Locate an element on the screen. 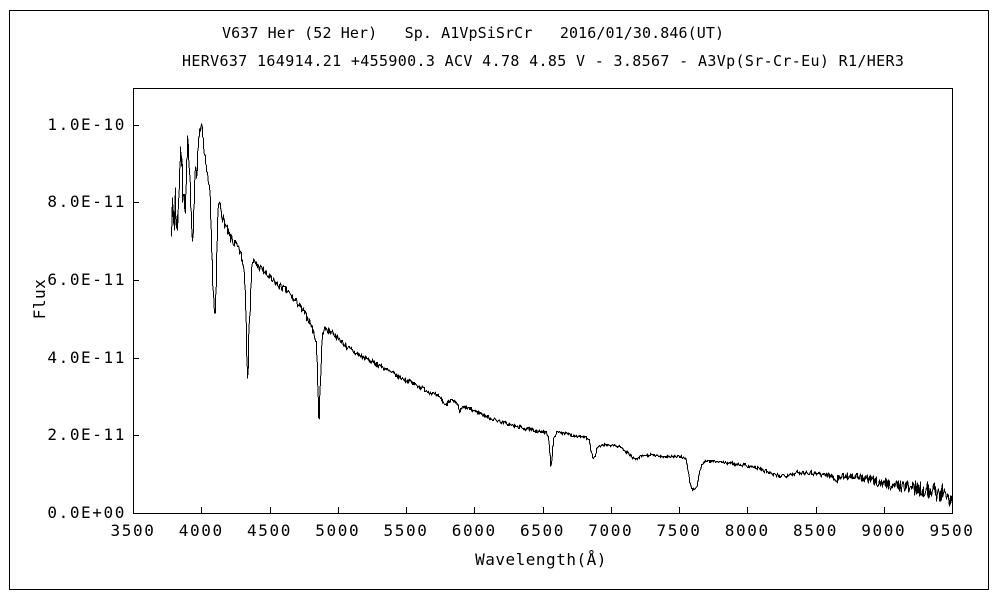 Image resolution: width=1000 pixels, height=600 pixels. y-tick-label-1.0E-10: 1.0E-10 is located at coordinates (86, 124).